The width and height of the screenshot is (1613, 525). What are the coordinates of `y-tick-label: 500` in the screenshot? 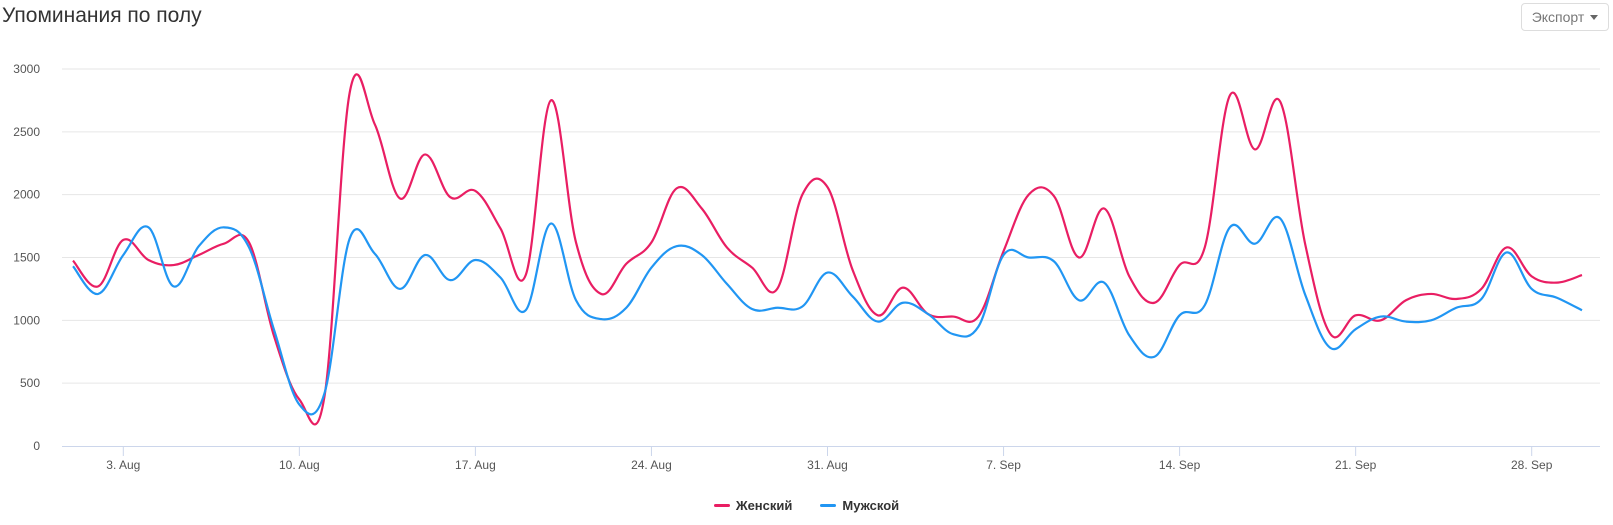 It's located at (30, 383).